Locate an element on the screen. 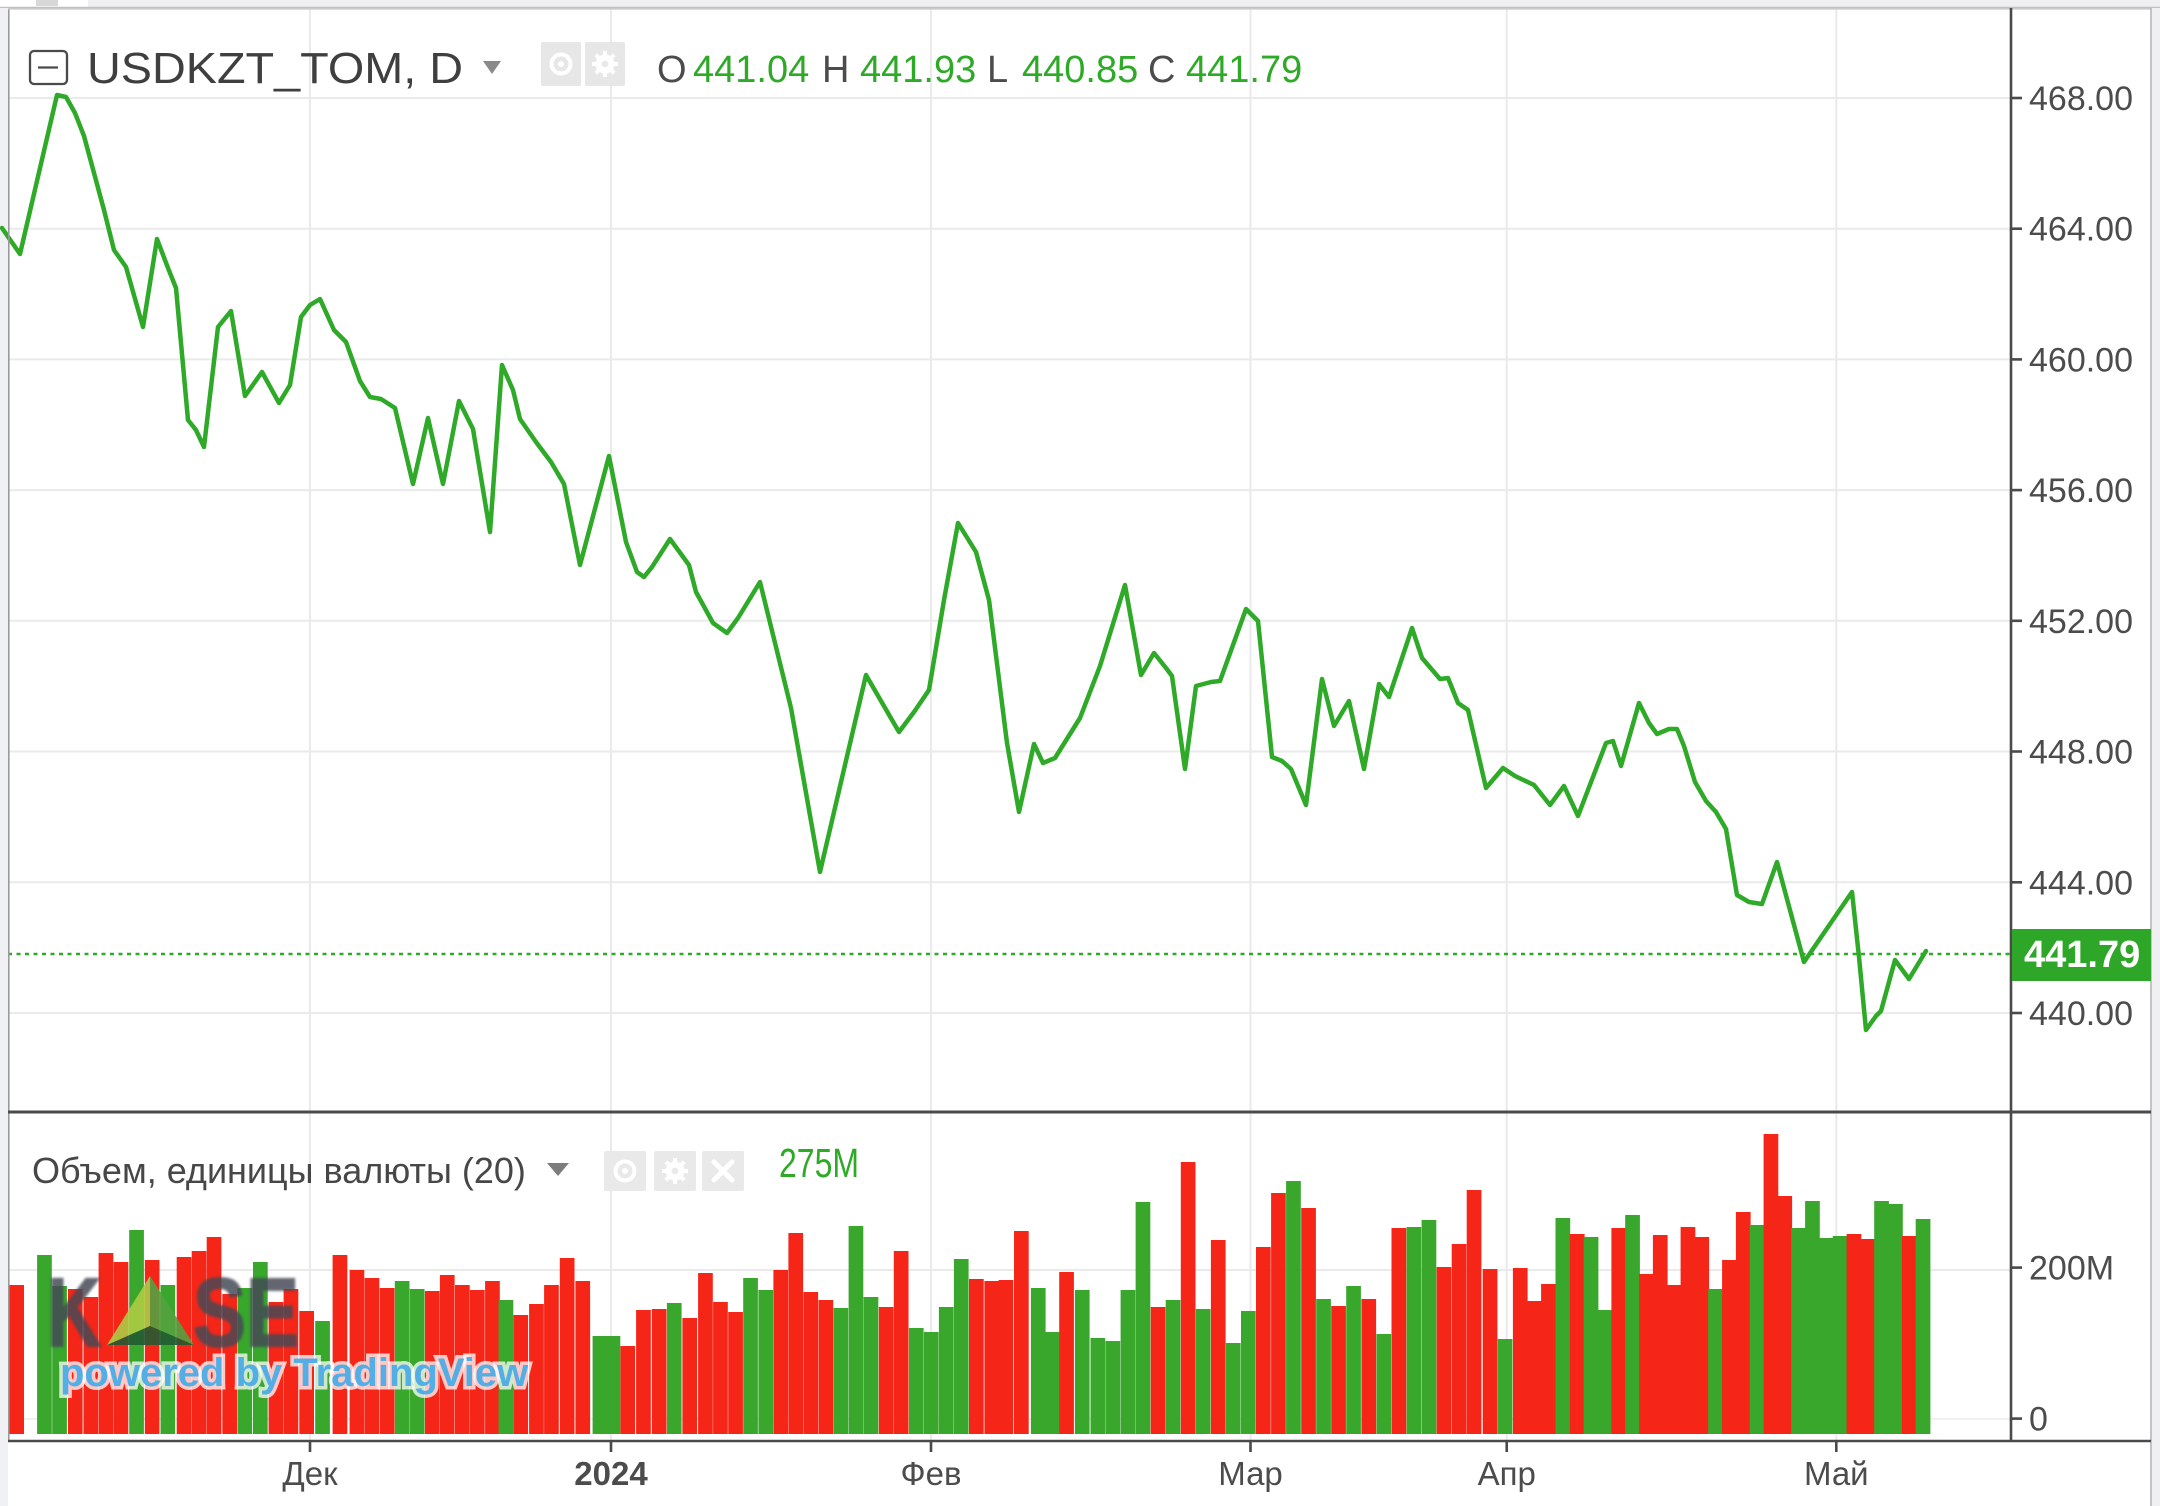 Image resolution: width=2160 pixels, height=1506 pixels. svg-text: Объем, единицы валюты (20) is located at coordinates (279, 1170).